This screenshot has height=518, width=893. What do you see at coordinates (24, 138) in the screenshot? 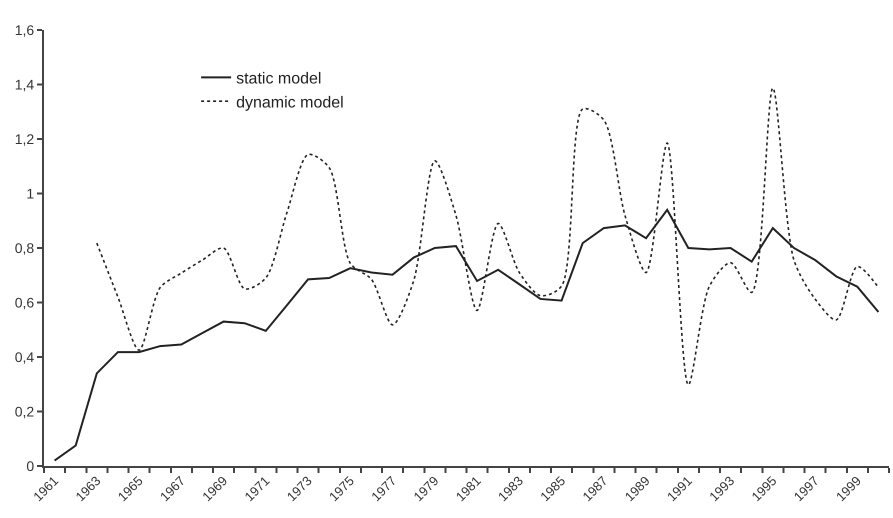
I see `y-tick-label: 1,2` at bounding box center [24, 138].